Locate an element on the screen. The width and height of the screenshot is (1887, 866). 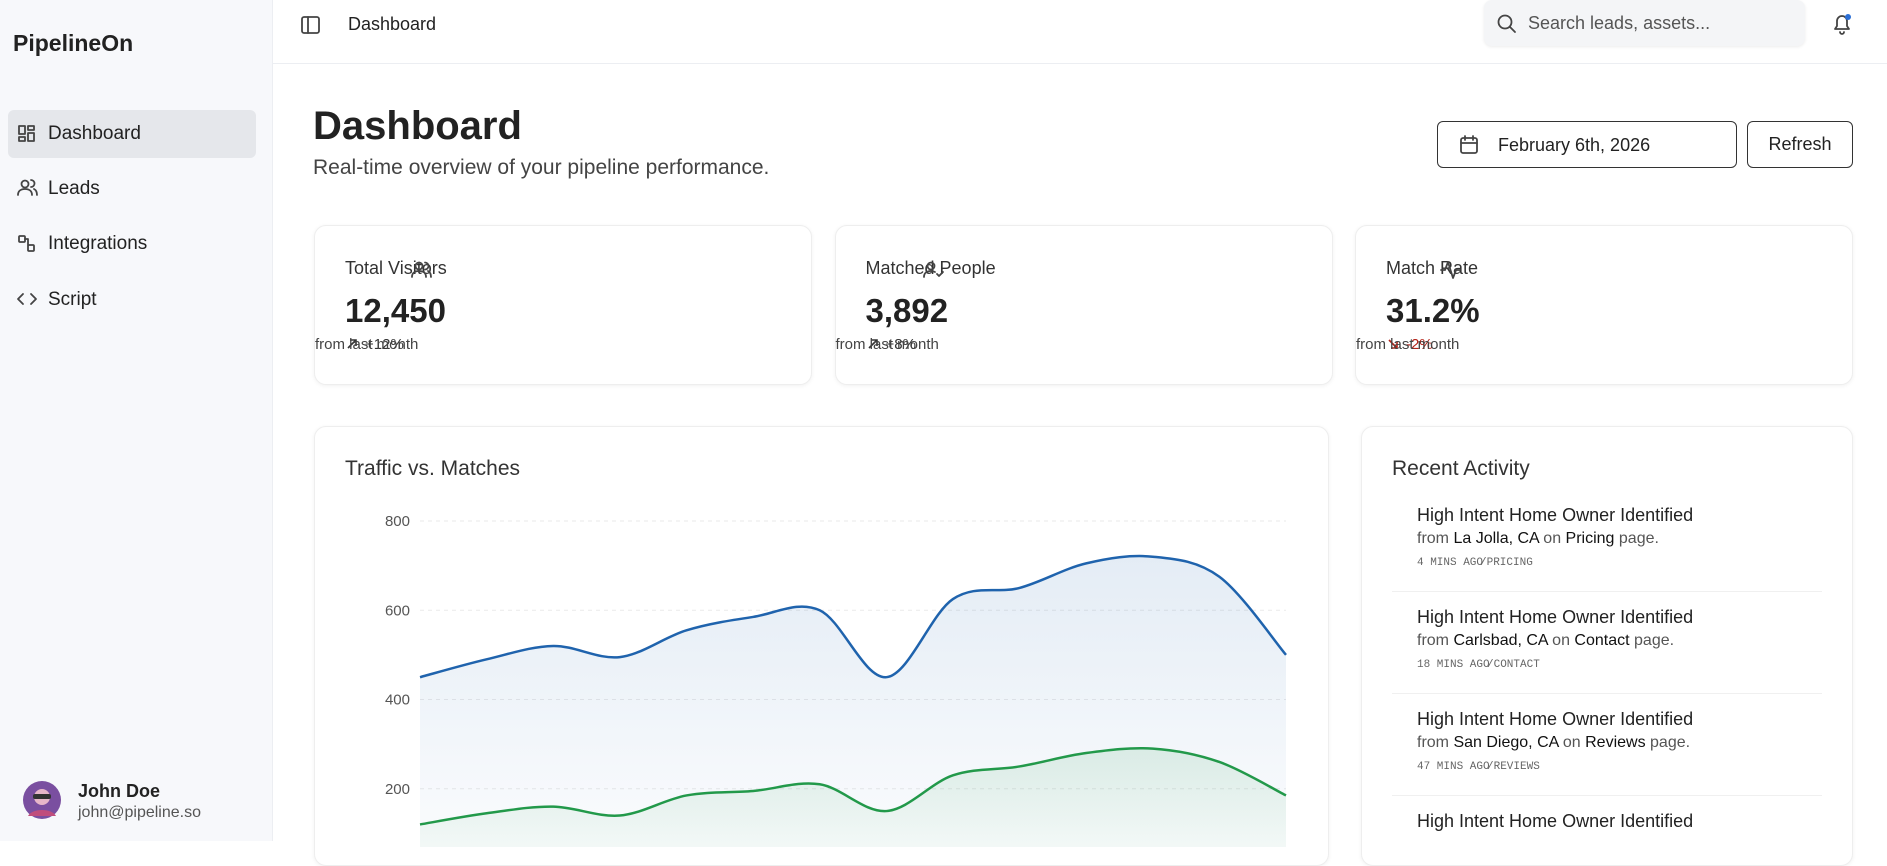
stat-delta: +12% is located at coordinates (384, 344).